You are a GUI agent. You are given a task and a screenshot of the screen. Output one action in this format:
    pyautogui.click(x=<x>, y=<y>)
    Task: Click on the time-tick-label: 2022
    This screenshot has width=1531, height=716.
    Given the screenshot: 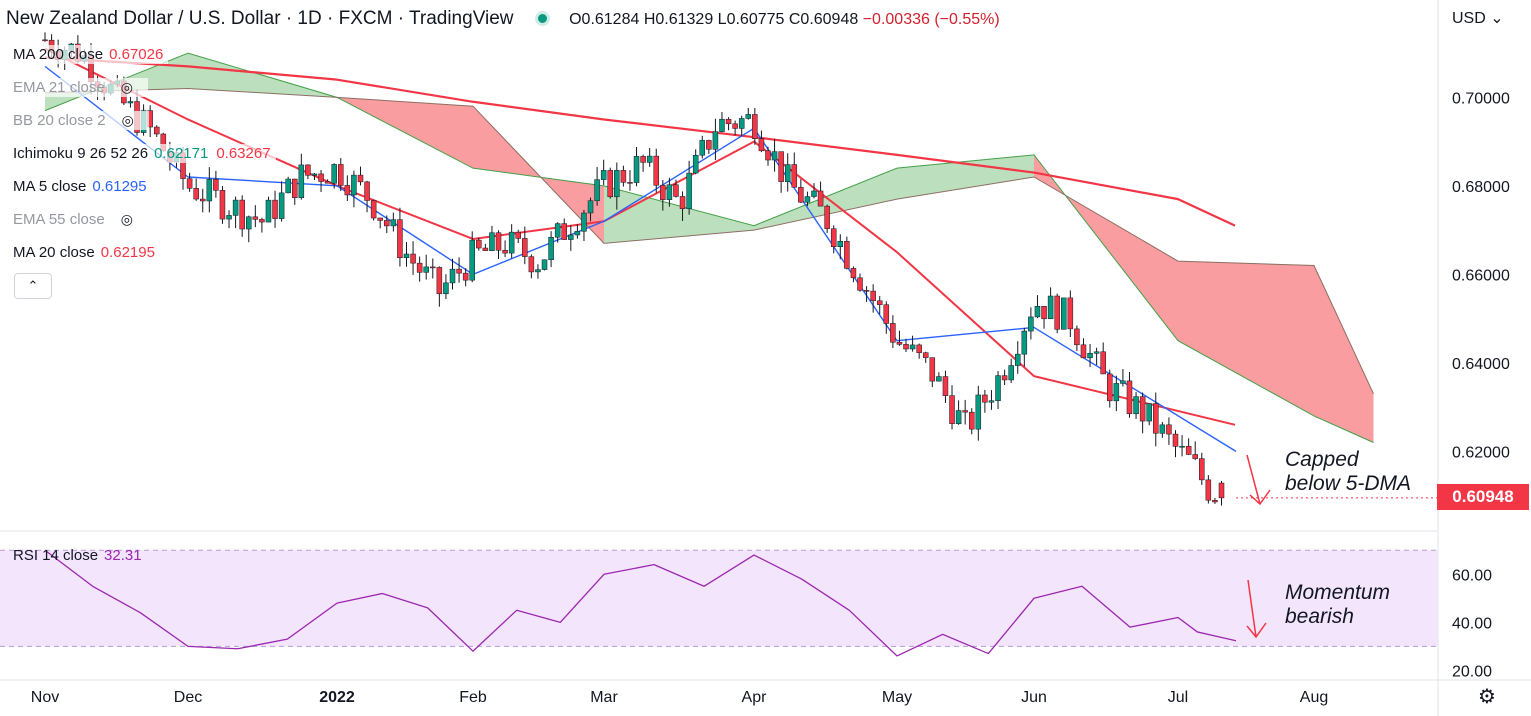 What is the action you would take?
    pyautogui.click(x=337, y=697)
    